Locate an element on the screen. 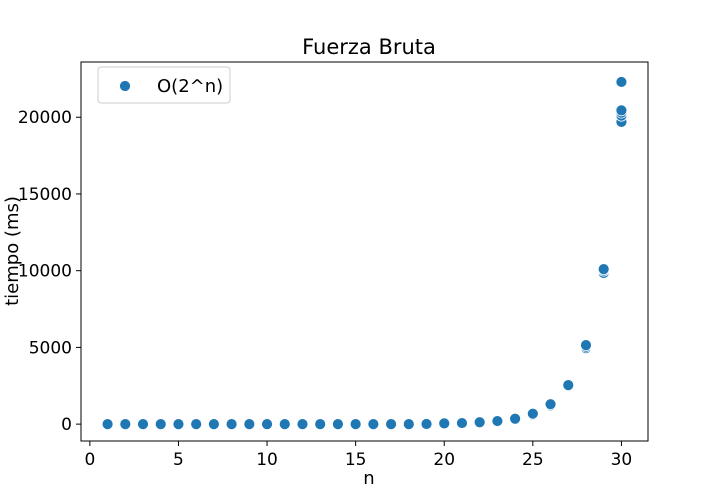 The height and width of the screenshot is (504, 720). chart-title: Fuerza Bruta is located at coordinates (369, 47).